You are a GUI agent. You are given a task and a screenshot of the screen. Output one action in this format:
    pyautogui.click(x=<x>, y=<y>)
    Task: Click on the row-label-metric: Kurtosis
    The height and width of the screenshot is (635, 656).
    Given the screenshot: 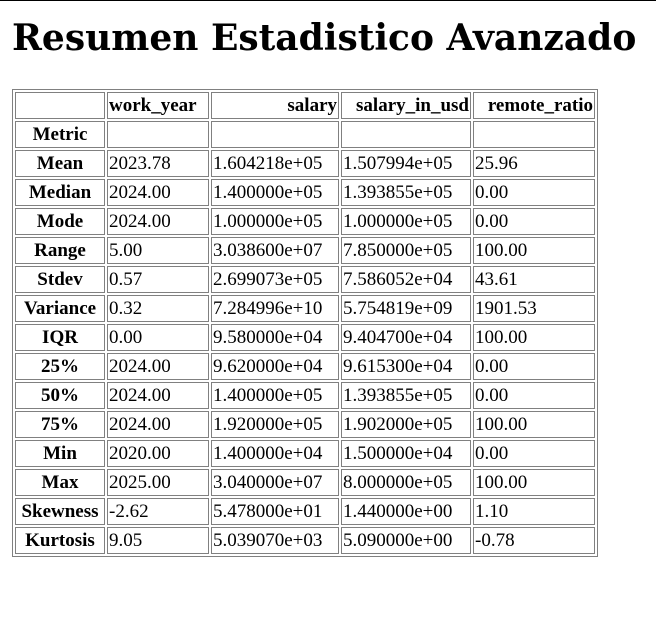 What is the action you would take?
    pyautogui.click(x=60, y=540)
    